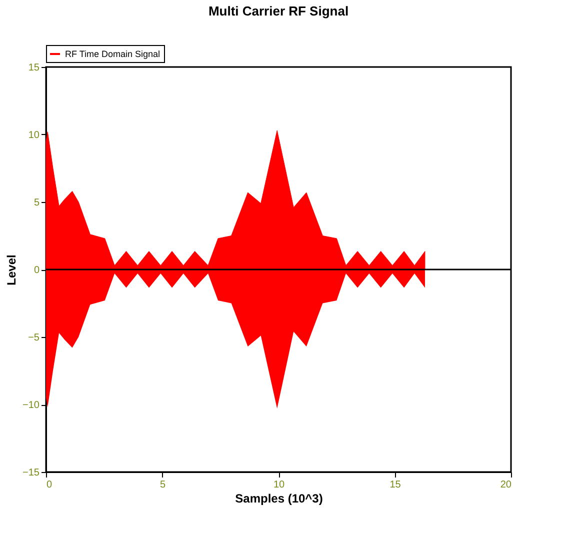  I want to click on x-tick-label: 5, so click(163, 485).